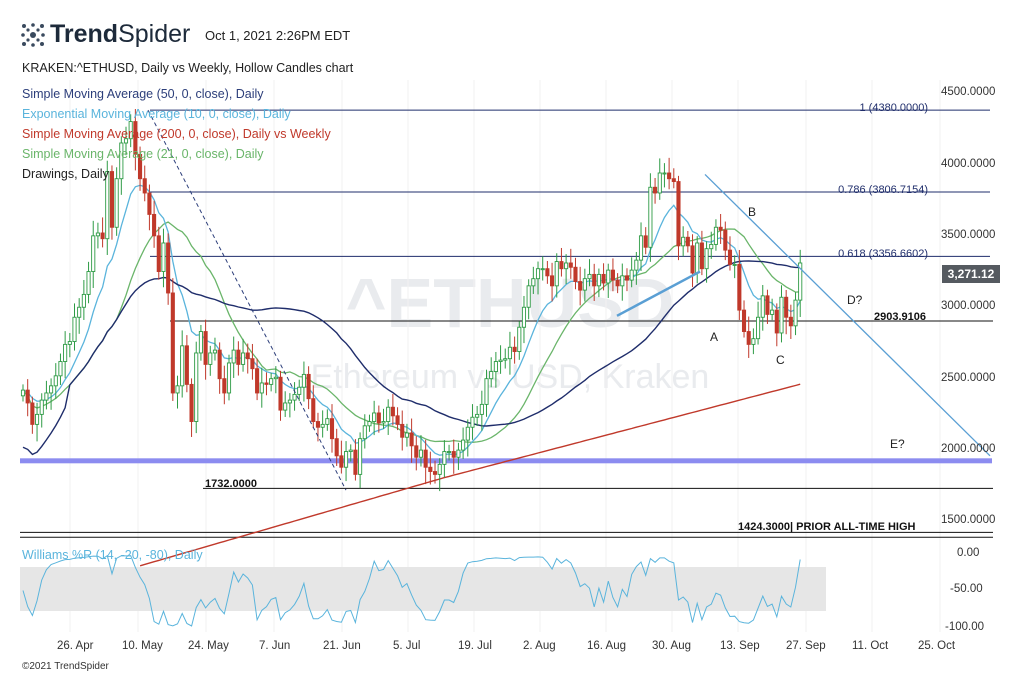 The width and height of the screenshot is (1023, 678). What do you see at coordinates (672, 646) in the screenshot?
I see `date-tick: 30. Aug` at bounding box center [672, 646].